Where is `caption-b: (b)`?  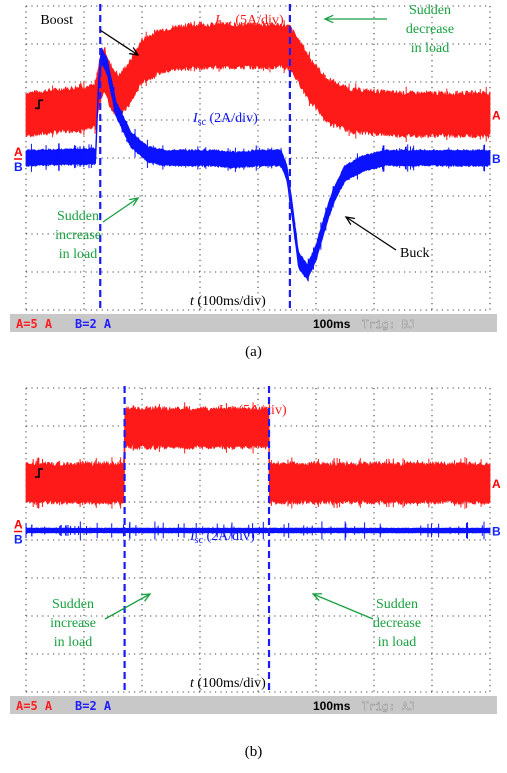
caption-b: (b) is located at coordinates (253, 752).